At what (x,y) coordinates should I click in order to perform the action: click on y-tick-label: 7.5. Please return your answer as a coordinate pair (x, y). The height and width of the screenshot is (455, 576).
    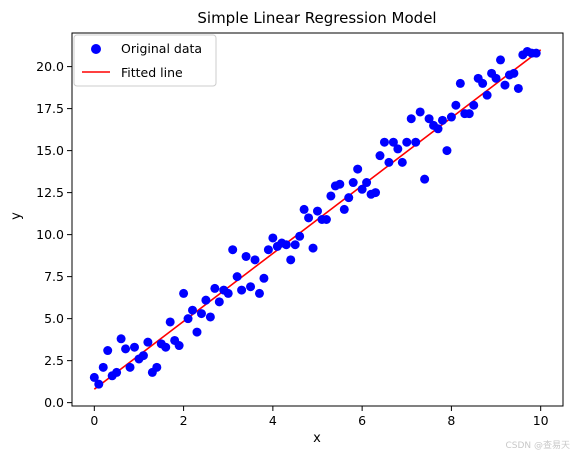
    Looking at the image, I should click on (54, 276).